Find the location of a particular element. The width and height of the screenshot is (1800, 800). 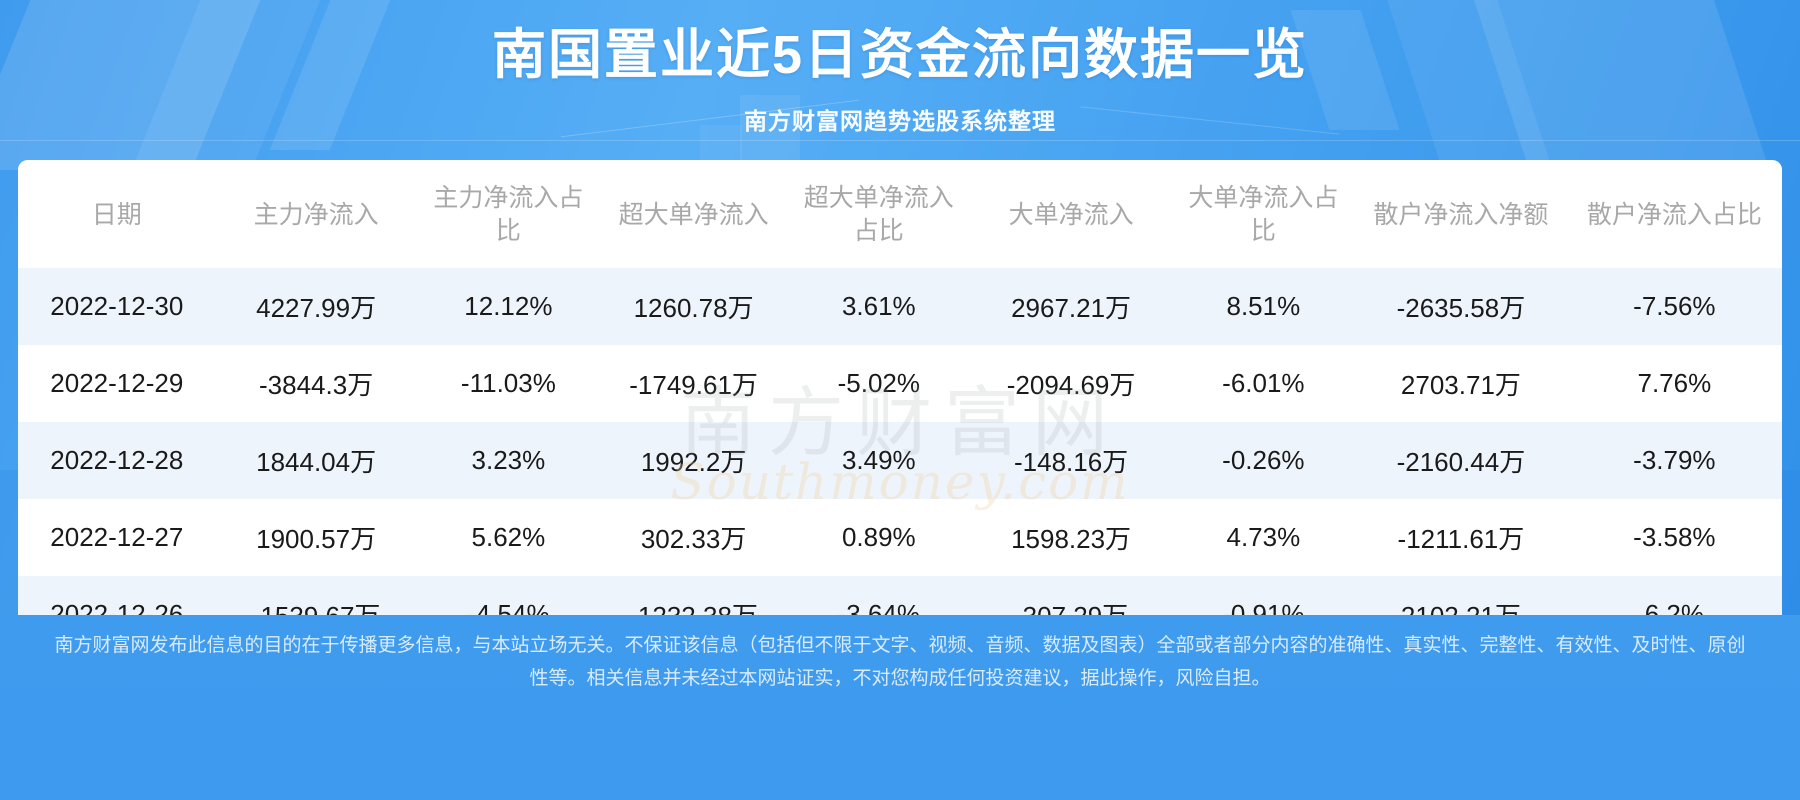

cell-main-net-inflow-ratio: -11.03% is located at coordinates (508, 383).